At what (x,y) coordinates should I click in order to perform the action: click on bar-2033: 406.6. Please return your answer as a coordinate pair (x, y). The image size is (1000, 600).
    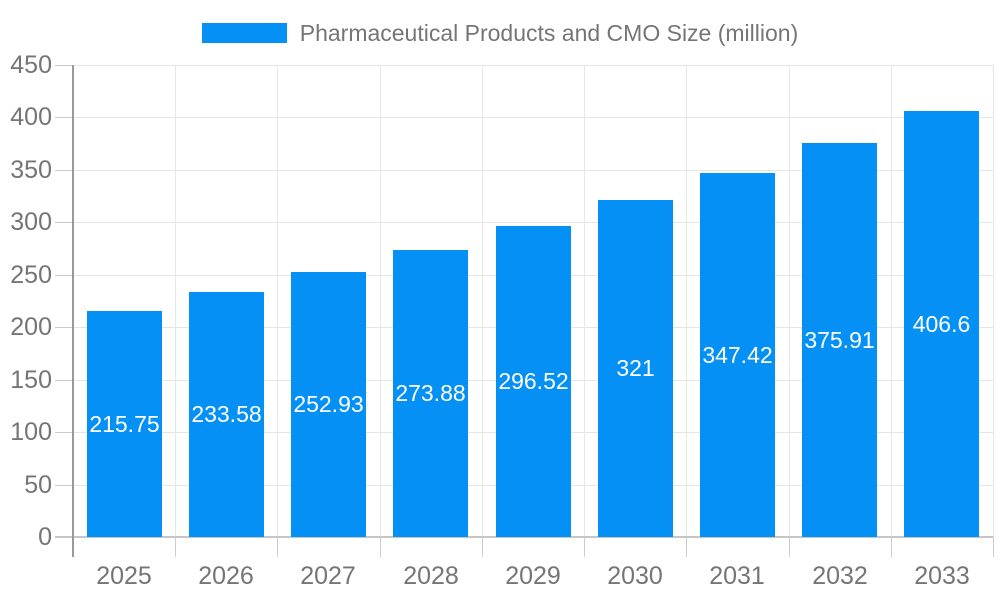
    Looking at the image, I should click on (941, 324).